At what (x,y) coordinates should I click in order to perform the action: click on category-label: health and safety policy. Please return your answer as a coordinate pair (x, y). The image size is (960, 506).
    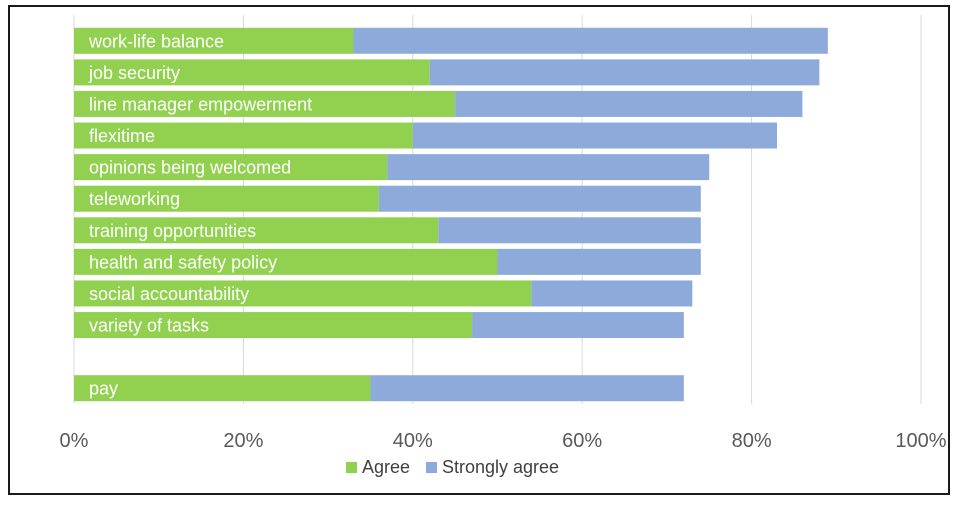
    Looking at the image, I should click on (183, 262).